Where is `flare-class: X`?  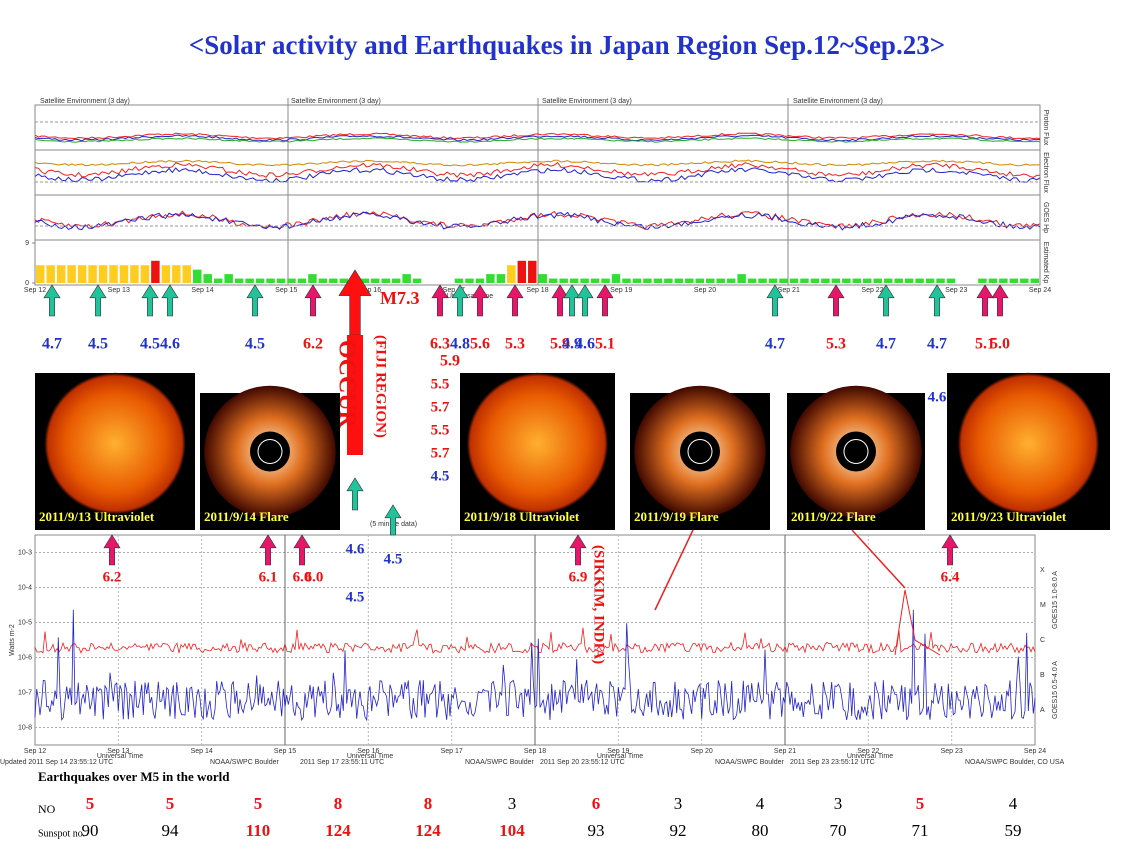
flare-class: X is located at coordinates (1042, 570).